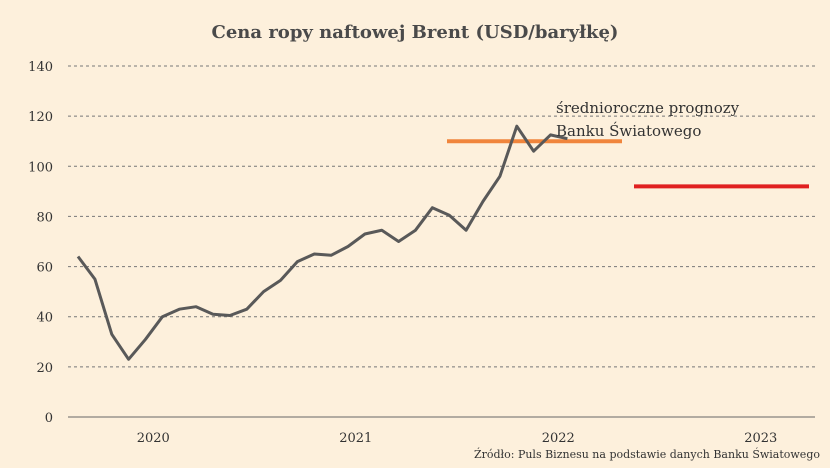 This screenshot has height=468, width=830. I want to click on y-tick-label: 140, so click(40, 67).